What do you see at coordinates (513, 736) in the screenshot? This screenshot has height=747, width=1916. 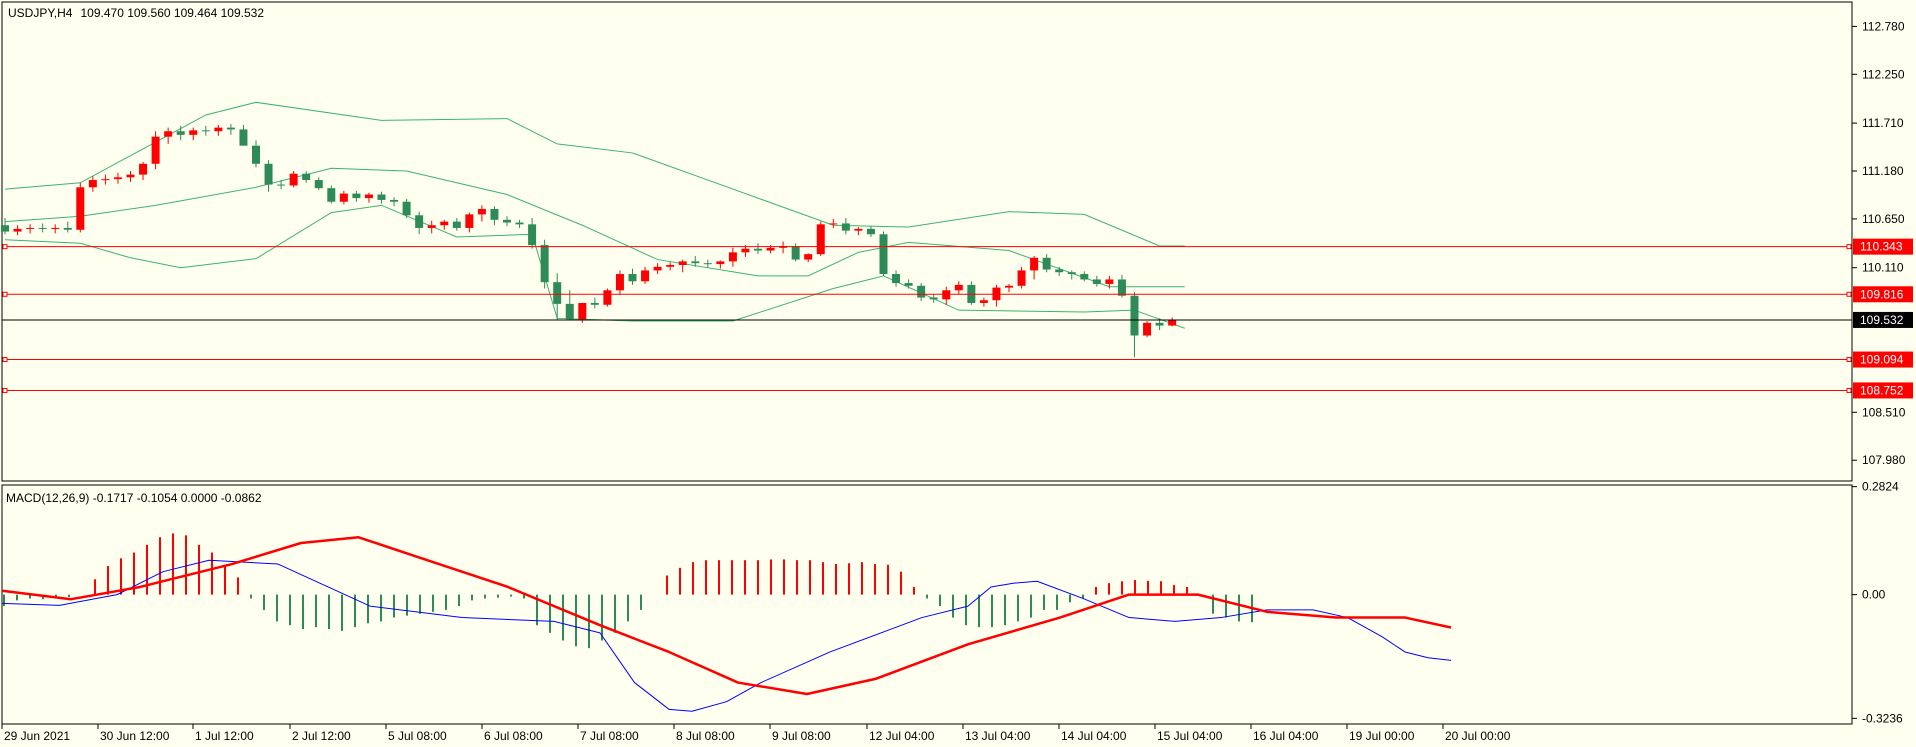 I see `time-tick-label: 6 Jul 08:00` at bounding box center [513, 736].